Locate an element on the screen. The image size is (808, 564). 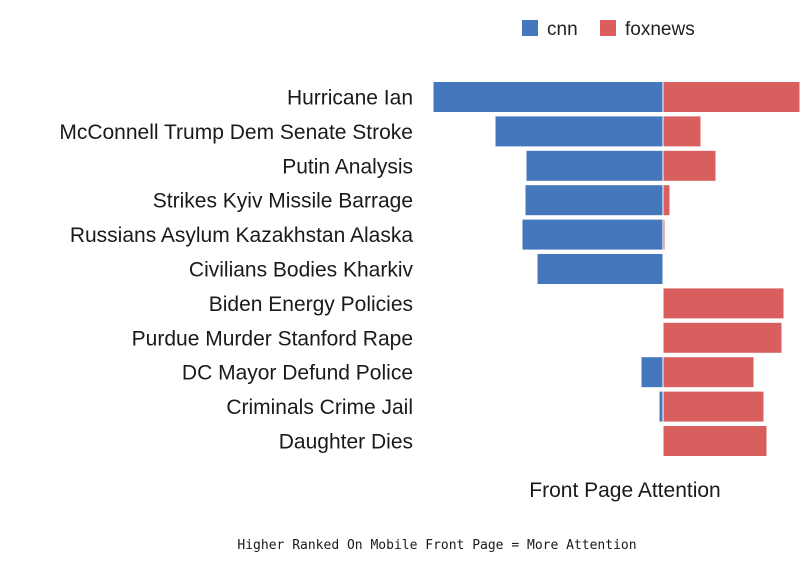
bar-cnn-civilians-bodies-kharkiv is located at coordinates (600, 269).